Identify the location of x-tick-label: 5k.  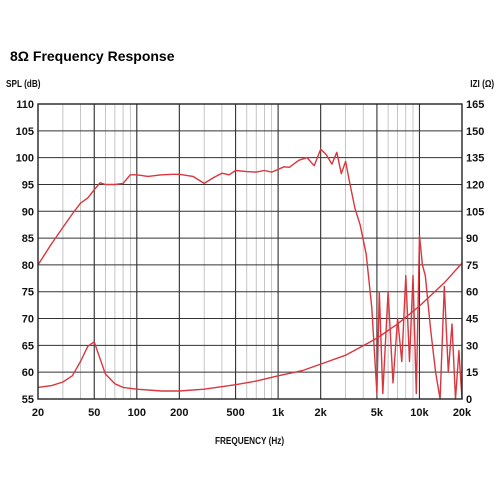
(377, 413).